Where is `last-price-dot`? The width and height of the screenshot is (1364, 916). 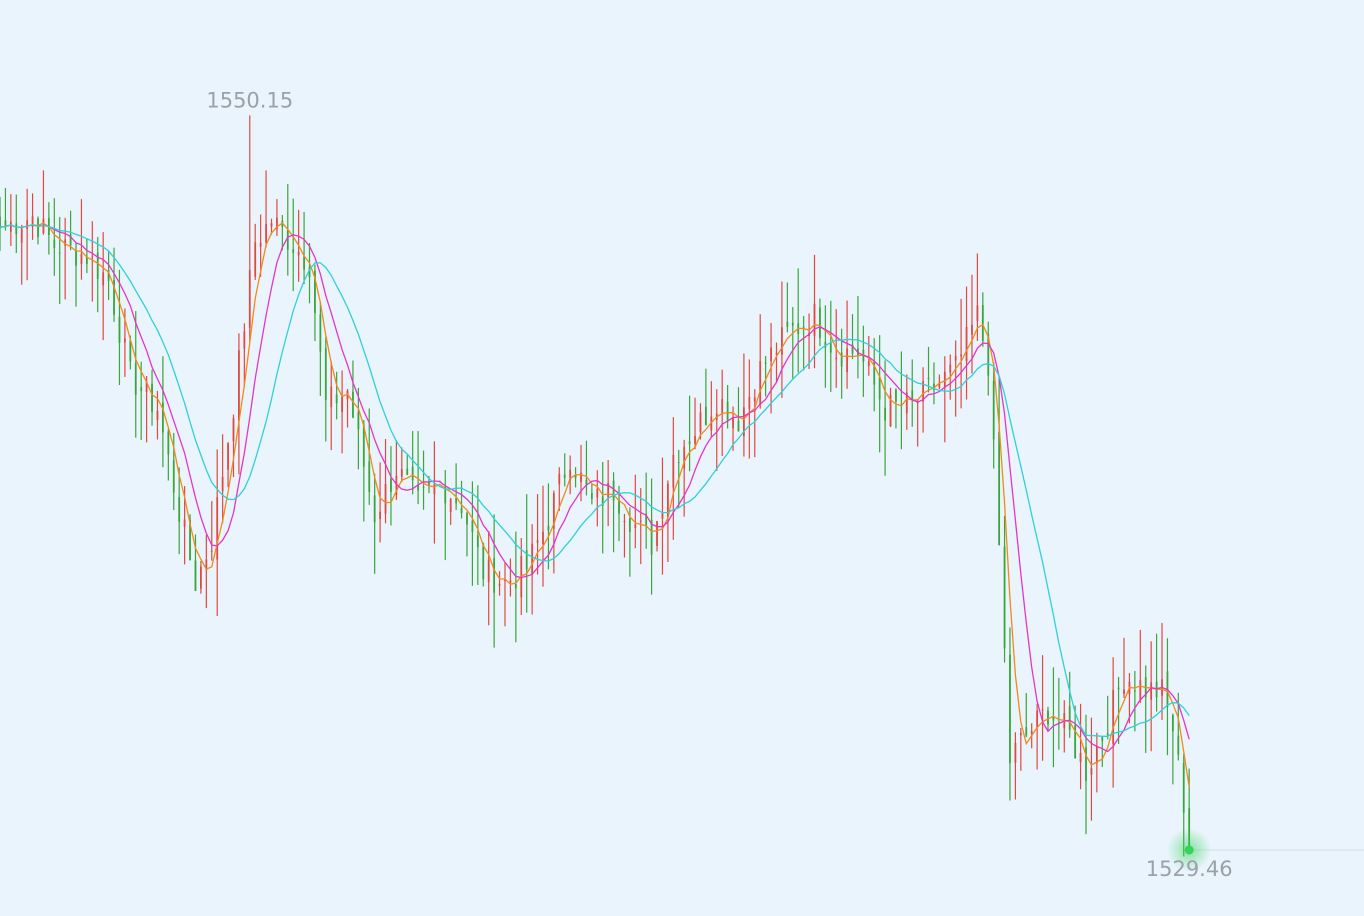
last-price-dot is located at coordinates (1189, 850).